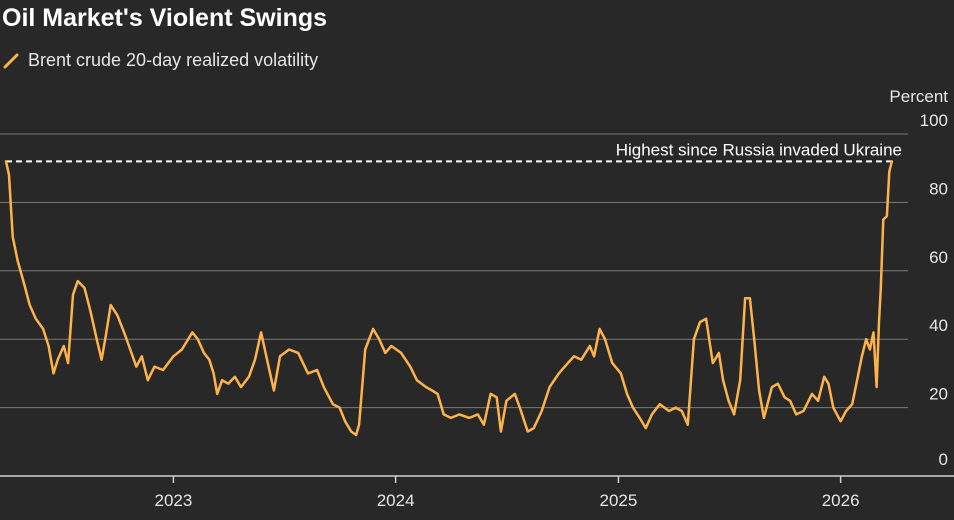 The image size is (954, 520). Describe the element at coordinates (938, 325) in the screenshot. I see `y-tick-label-40: 40` at that location.